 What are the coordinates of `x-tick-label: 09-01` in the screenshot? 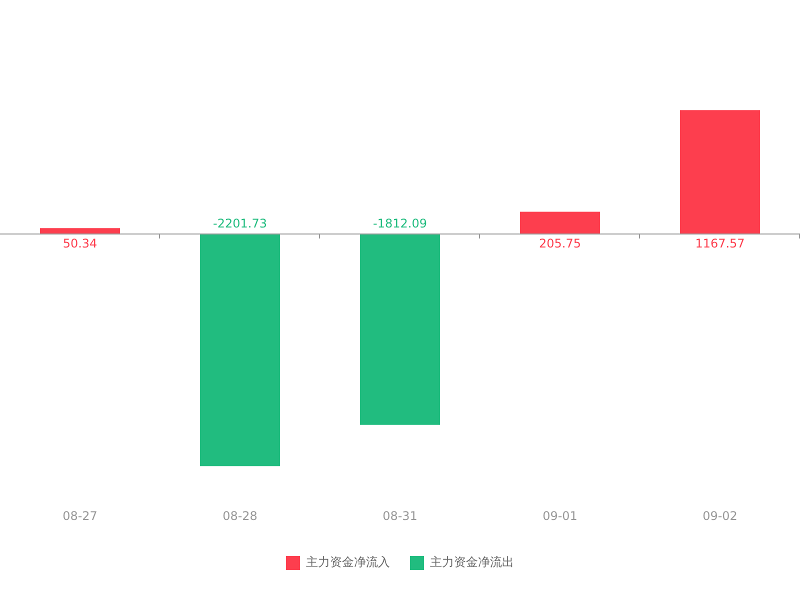 It's located at (560, 515).